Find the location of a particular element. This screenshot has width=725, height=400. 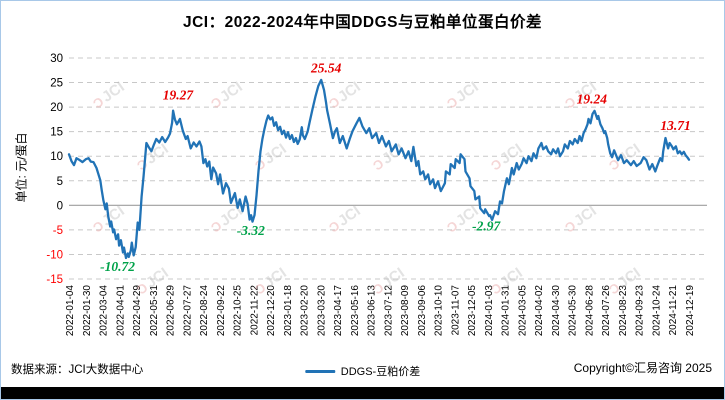

x-tick-label: 2024-04-30 is located at coordinates (556, 311).